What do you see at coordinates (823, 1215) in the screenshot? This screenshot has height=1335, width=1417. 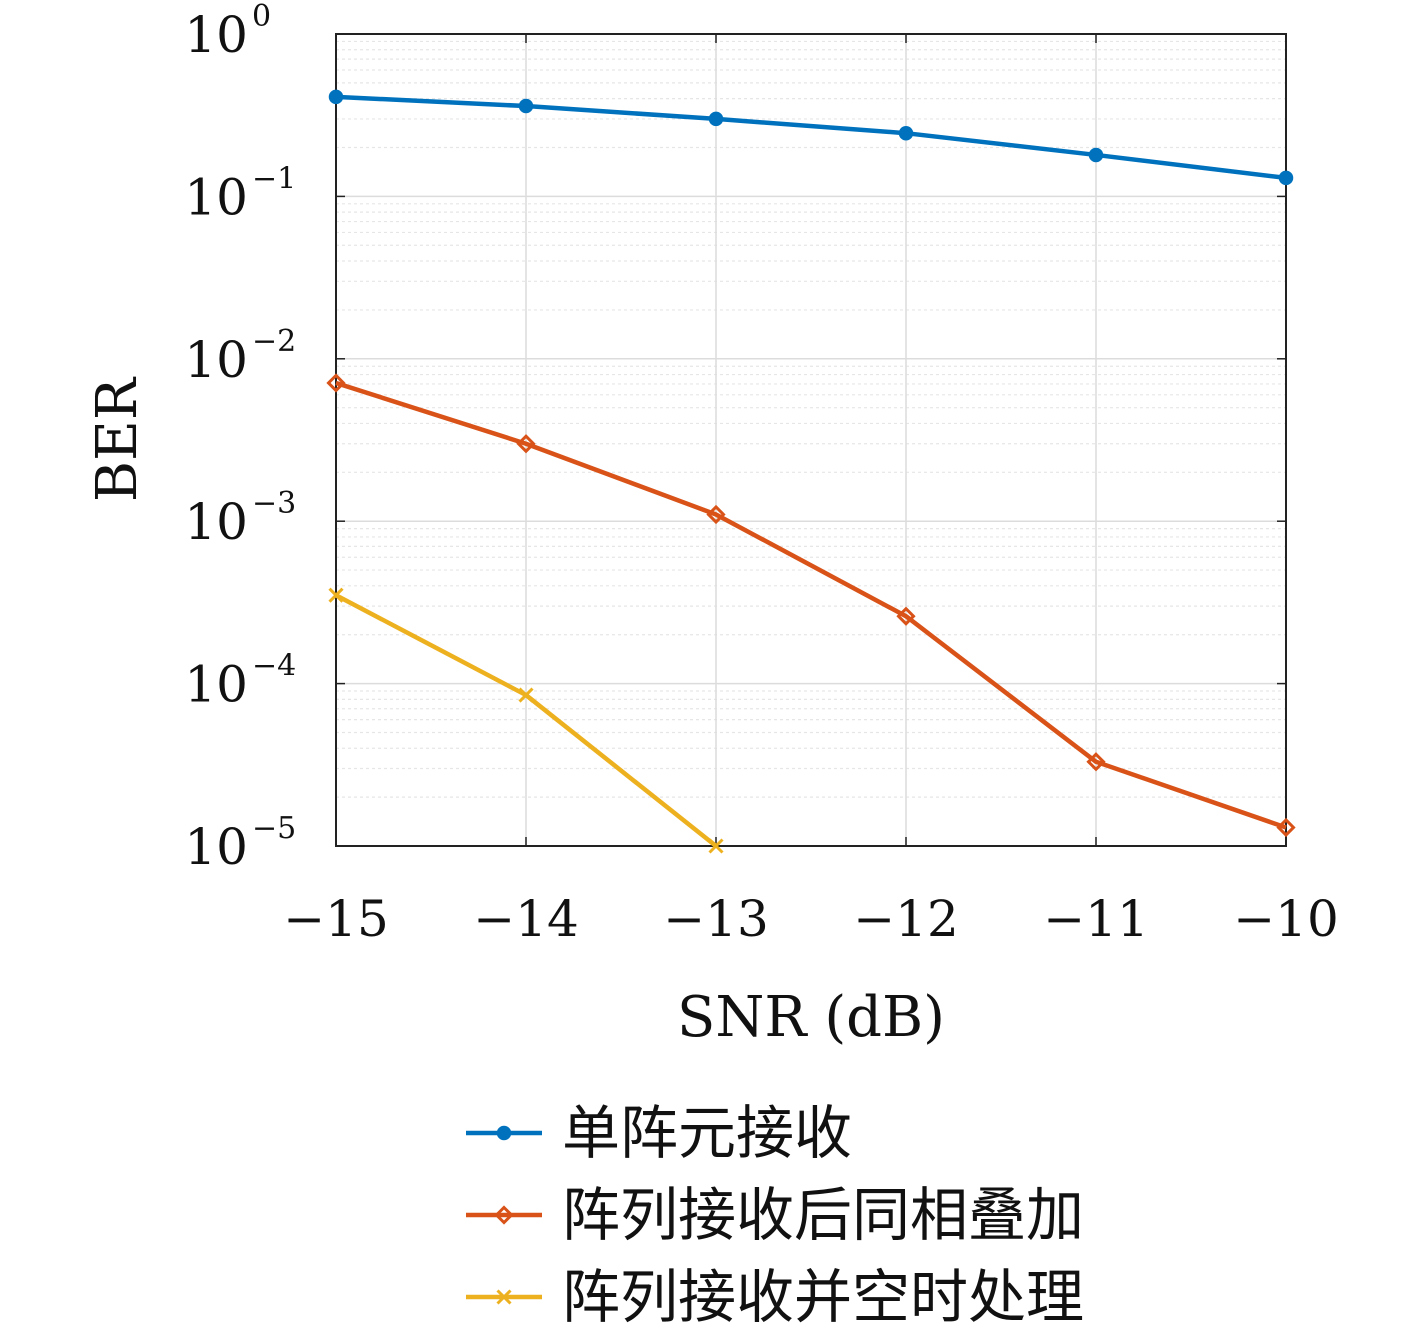 I see `legend-label: 阵列接收后同相叠加` at bounding box center [823, 1215].